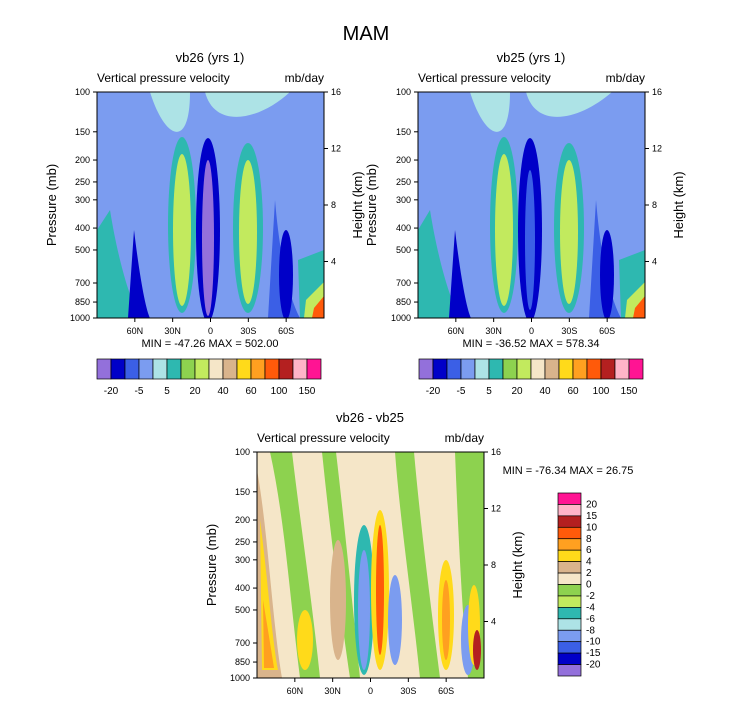 This screenshot has height=702, width=733. Describe the element at coordinates (139, 391) in the screenshot. I see `colorbar-label: -5` at that location.